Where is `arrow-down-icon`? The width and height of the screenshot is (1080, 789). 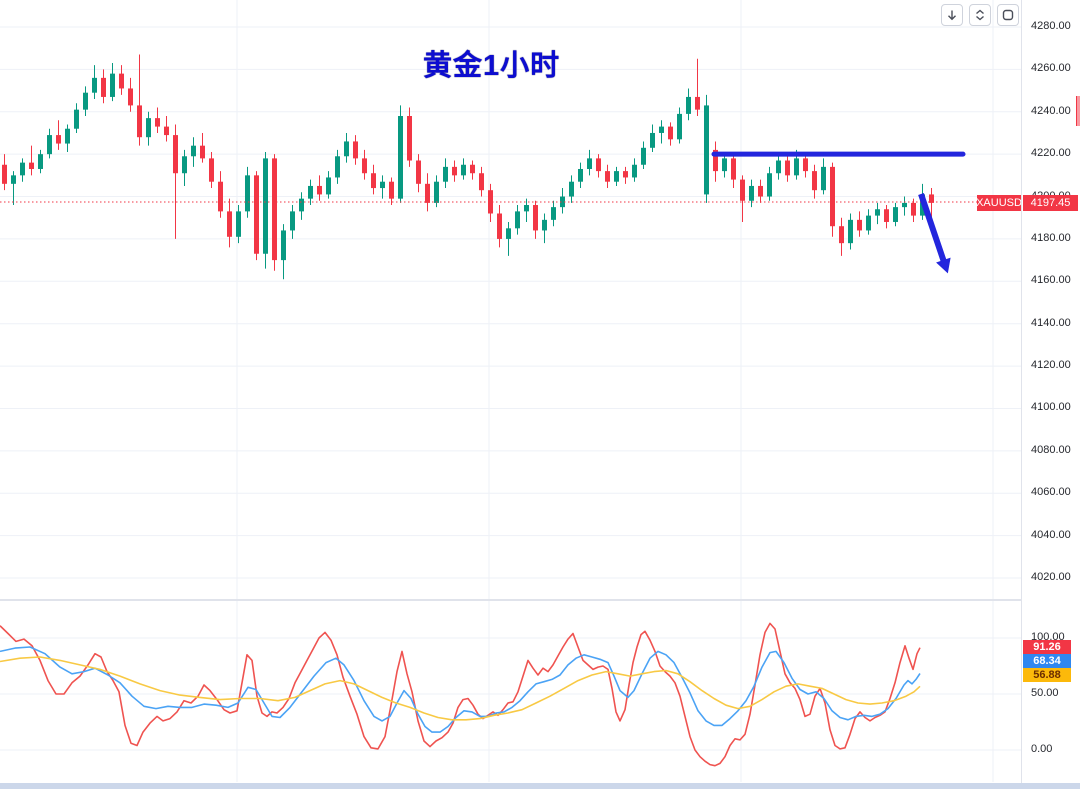
arrow-down-icon is located at coordinates (952, 15).